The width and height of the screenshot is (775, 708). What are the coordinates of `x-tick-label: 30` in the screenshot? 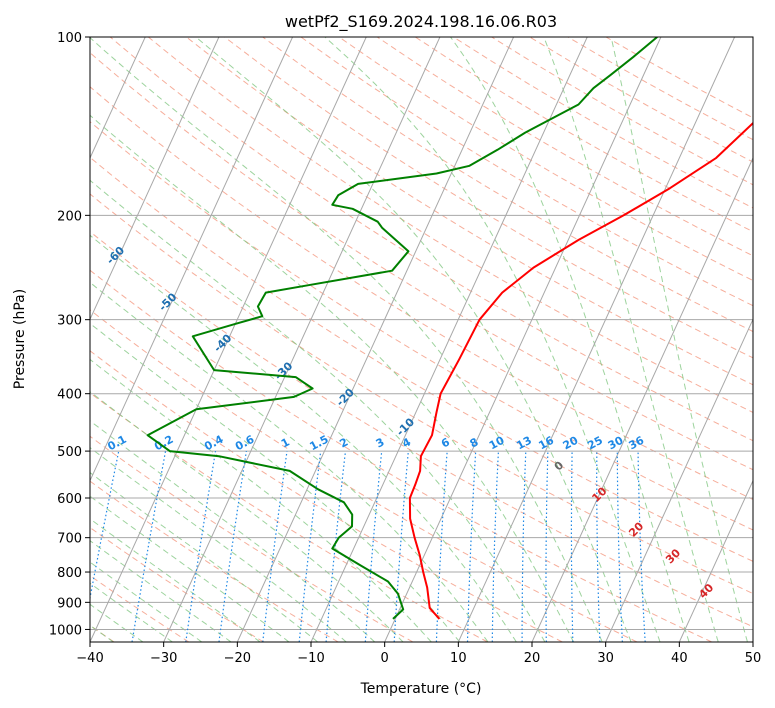 It's located at (605, 658).